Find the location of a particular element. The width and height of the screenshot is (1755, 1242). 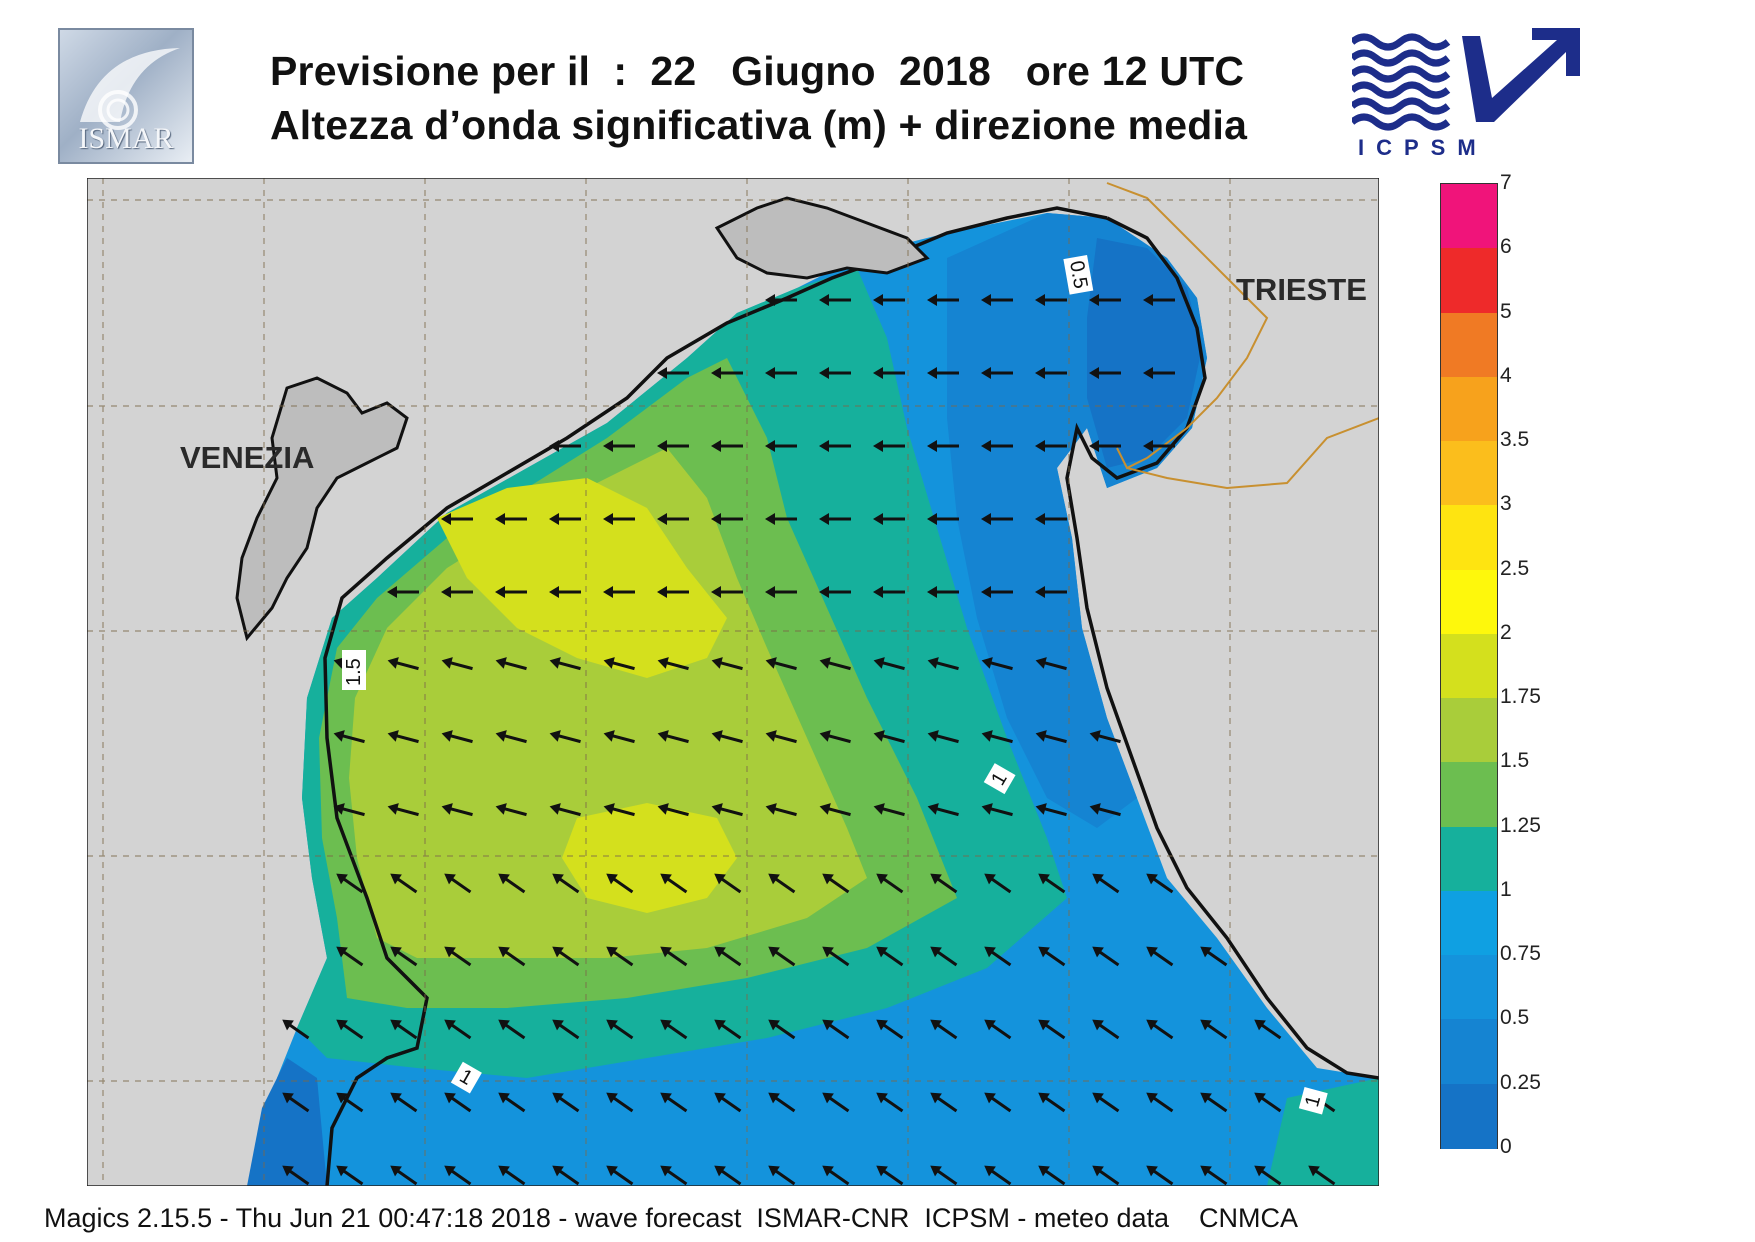

colorbar-tick-label: 7 is located at coordinates (1506, 182).